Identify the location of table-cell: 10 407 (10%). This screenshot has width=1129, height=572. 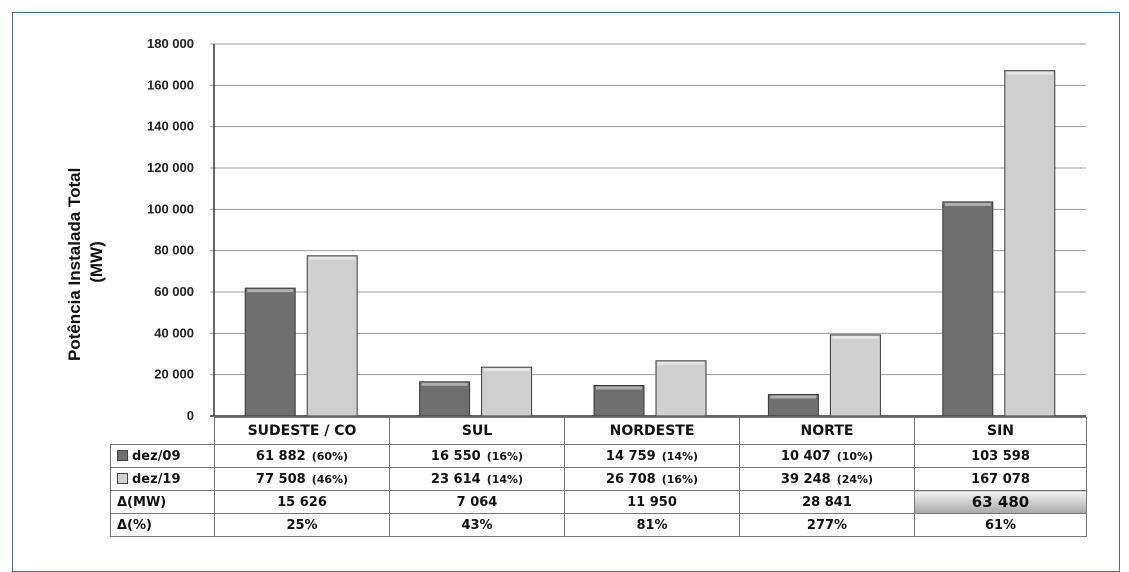
(827, 456).